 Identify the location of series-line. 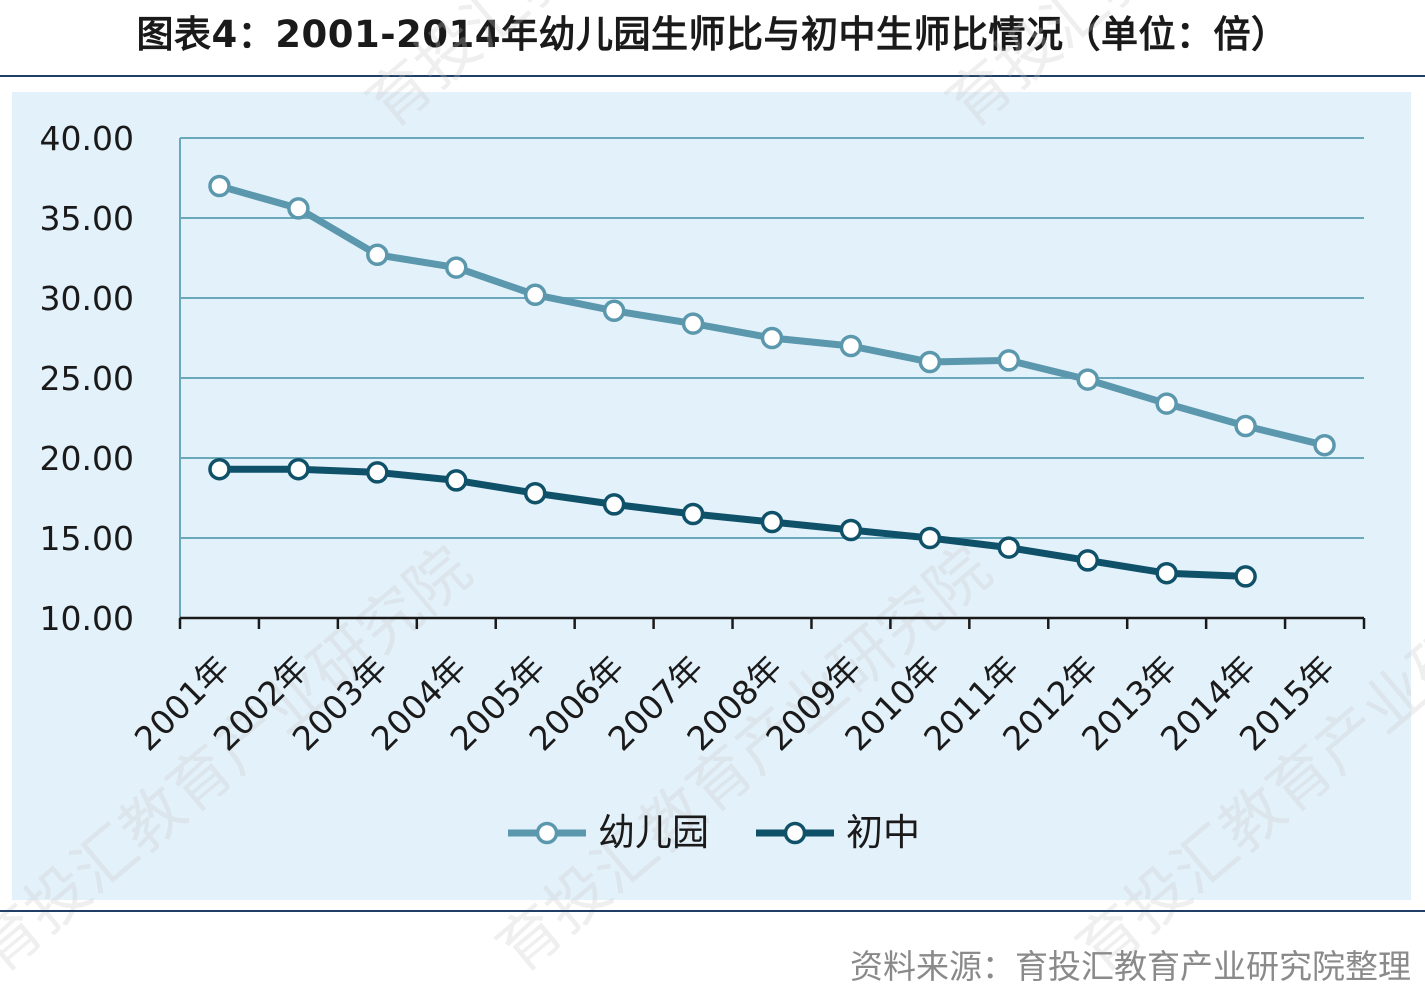
(732, 522).